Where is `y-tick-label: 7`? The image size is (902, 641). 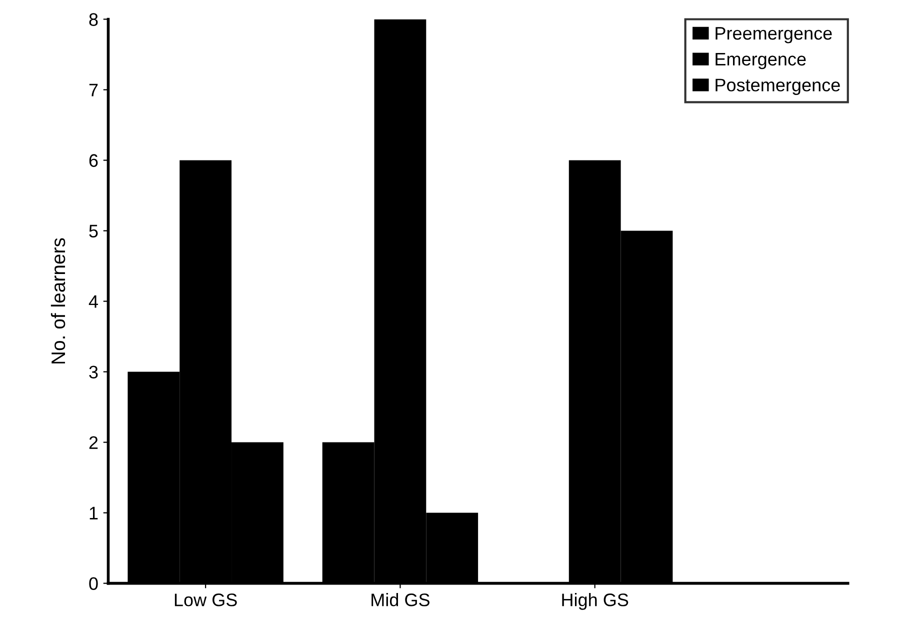 y-tick-label: 7 is located at coordinates (93, 90).